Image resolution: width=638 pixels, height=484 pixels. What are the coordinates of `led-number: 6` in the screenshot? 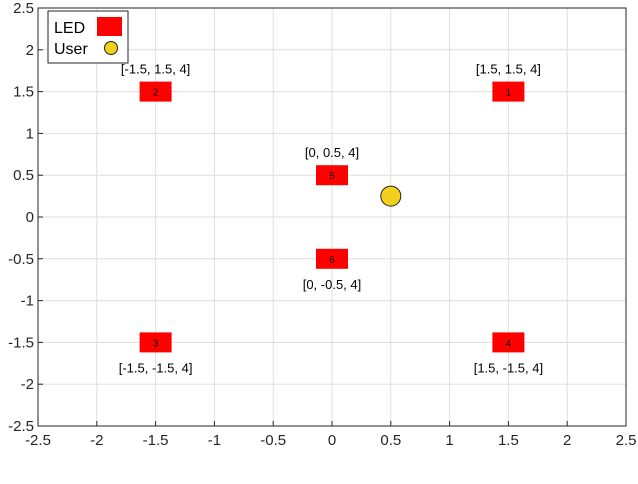 It's located at (332, 260).